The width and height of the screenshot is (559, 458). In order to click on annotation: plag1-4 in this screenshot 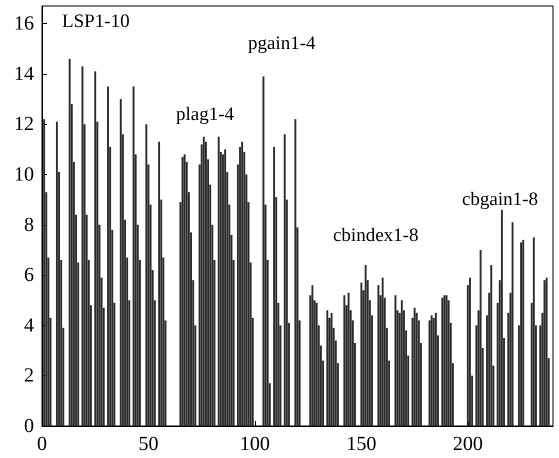, I will do `click(205, 114)`.